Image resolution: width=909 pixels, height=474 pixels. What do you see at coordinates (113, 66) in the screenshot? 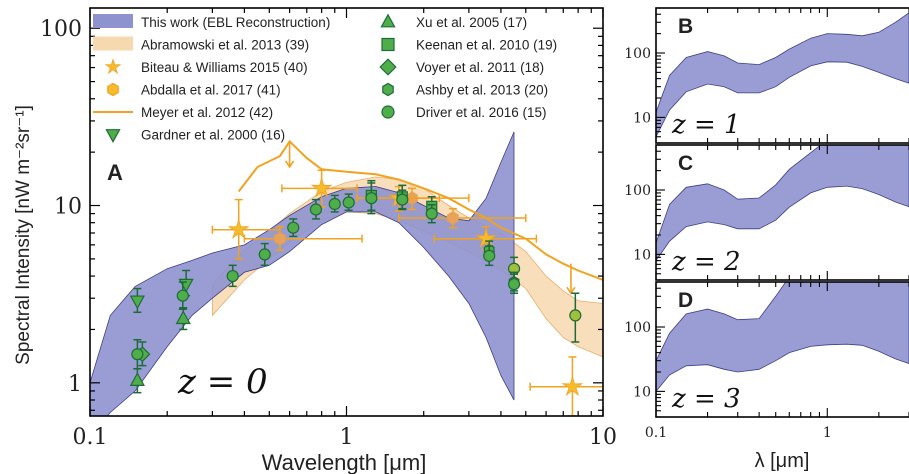
I see `legend-biteau-williams-marker` at bounding box center [113, 66].